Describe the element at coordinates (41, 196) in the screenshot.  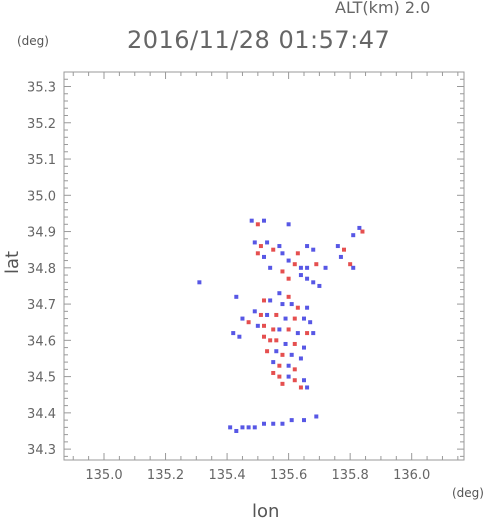
I see `y-tick-label: 35.0` at that location.